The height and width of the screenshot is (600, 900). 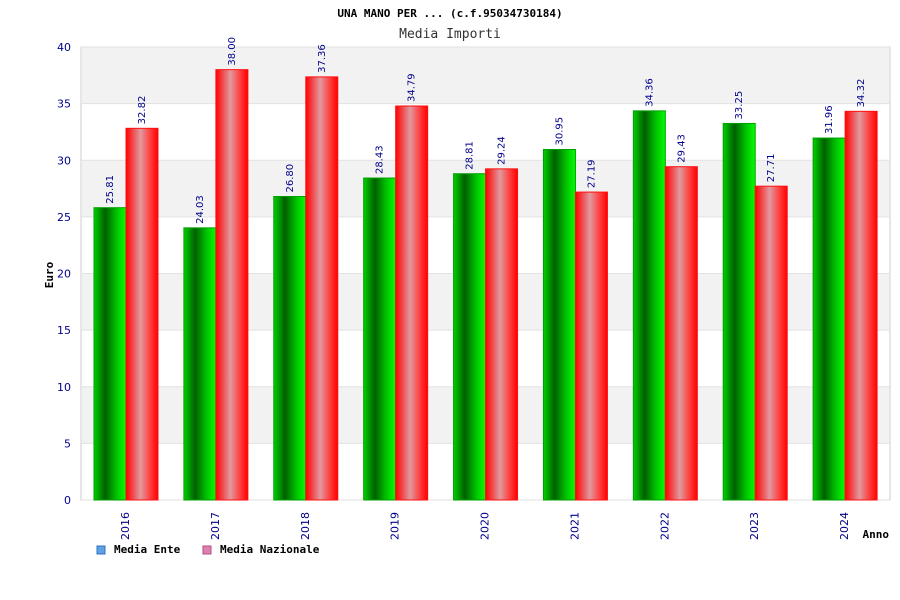 What do you see at coordinates (771, 168) in the screenshot?
I see `value-label-media-nazionale-2023: 27.71` at bounding box center [771, 168].